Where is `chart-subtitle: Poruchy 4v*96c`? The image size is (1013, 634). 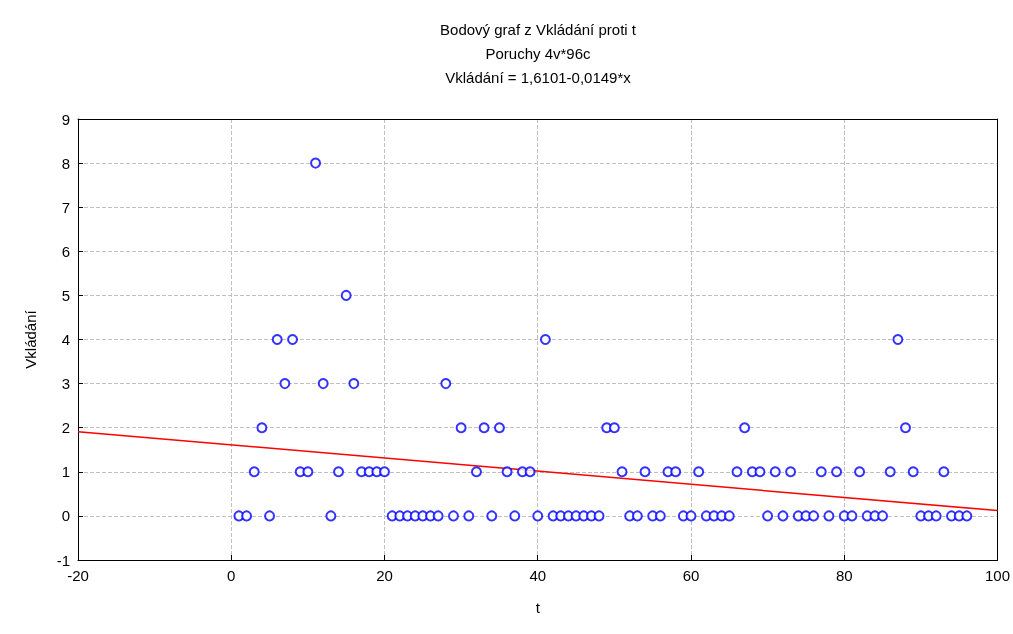 chart-subtitle: Poruchy 4v*96c is located at coordinates (538, 53).